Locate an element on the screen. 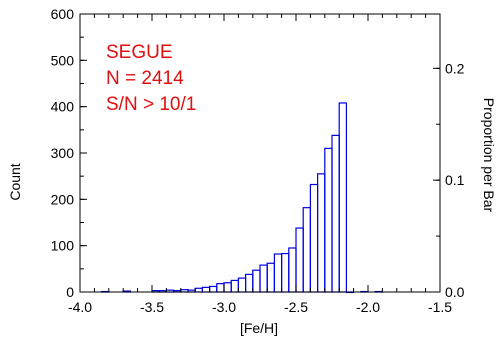  y-tick-label: 200 is located at coordinates (63, 199).